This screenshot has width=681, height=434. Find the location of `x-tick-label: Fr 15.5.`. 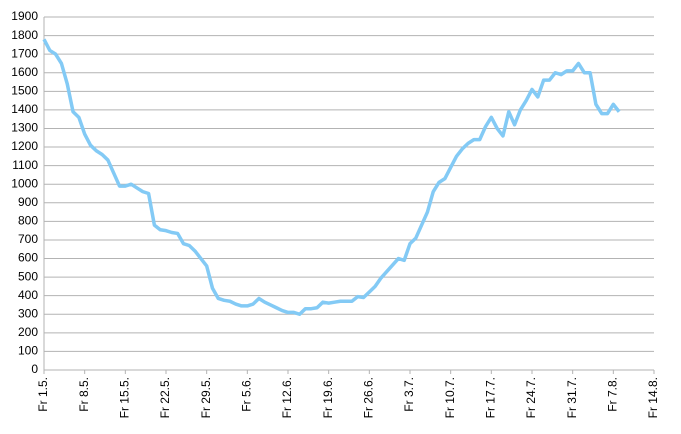

x-tick-label: Fr 15.5. is located at coordinates (125, 397).